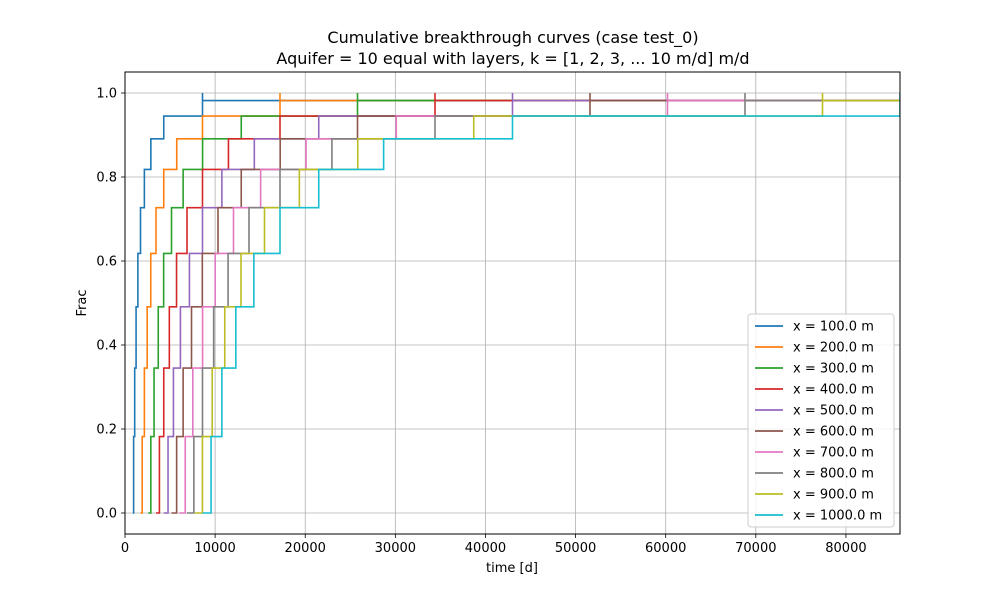 The width and height of the screenshot is (1000, 600). What do you see at coordinates (833, 411) in the screenshot?
I see `legend-entry-label: x = 500.0 m` at bounding box center [833, 411].